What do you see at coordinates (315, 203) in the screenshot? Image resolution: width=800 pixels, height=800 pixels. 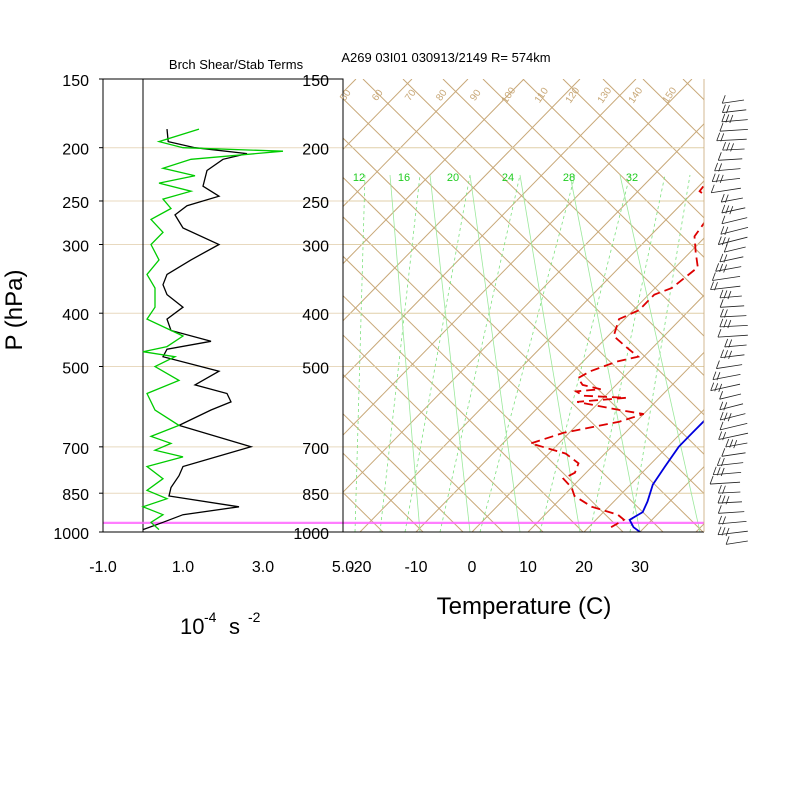 I see `pressure-tick-label-right: 250` at bounding box center [315, 203].